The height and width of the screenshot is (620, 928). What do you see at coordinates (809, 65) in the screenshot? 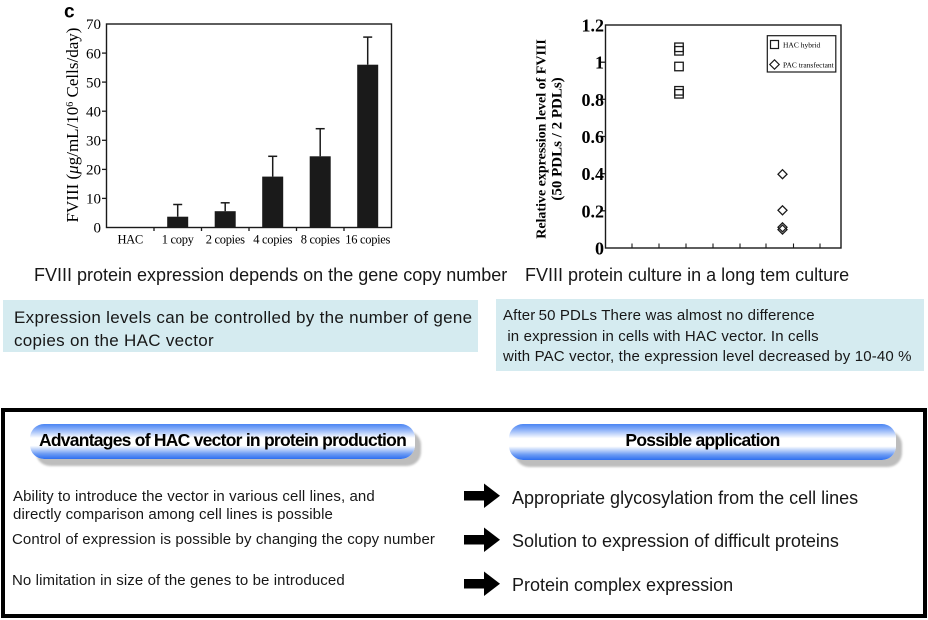
I see `svg-text: PAC transfectant` at bounding box center [809, 65].